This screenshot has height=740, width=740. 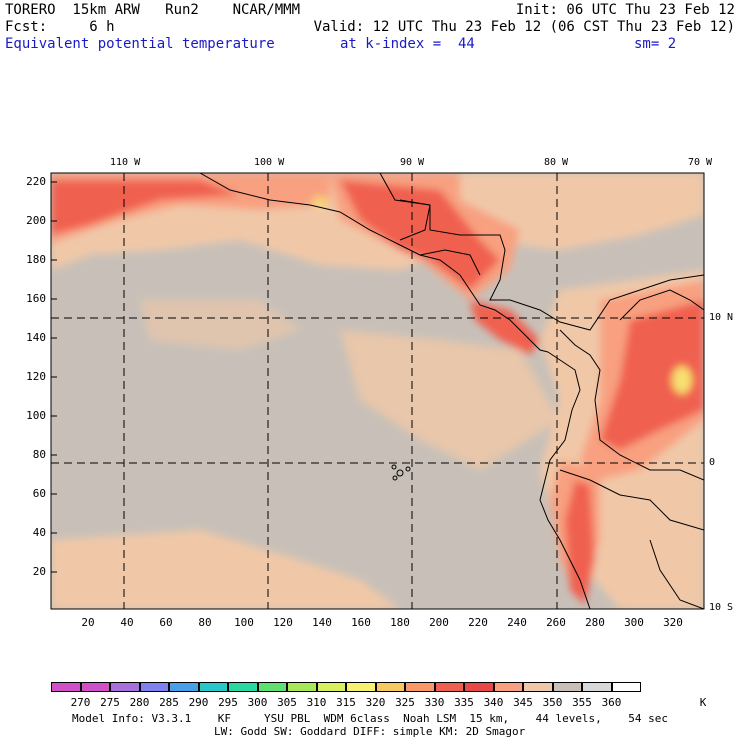 I want to click on x-tick: 260, so click(x=556, y=622).